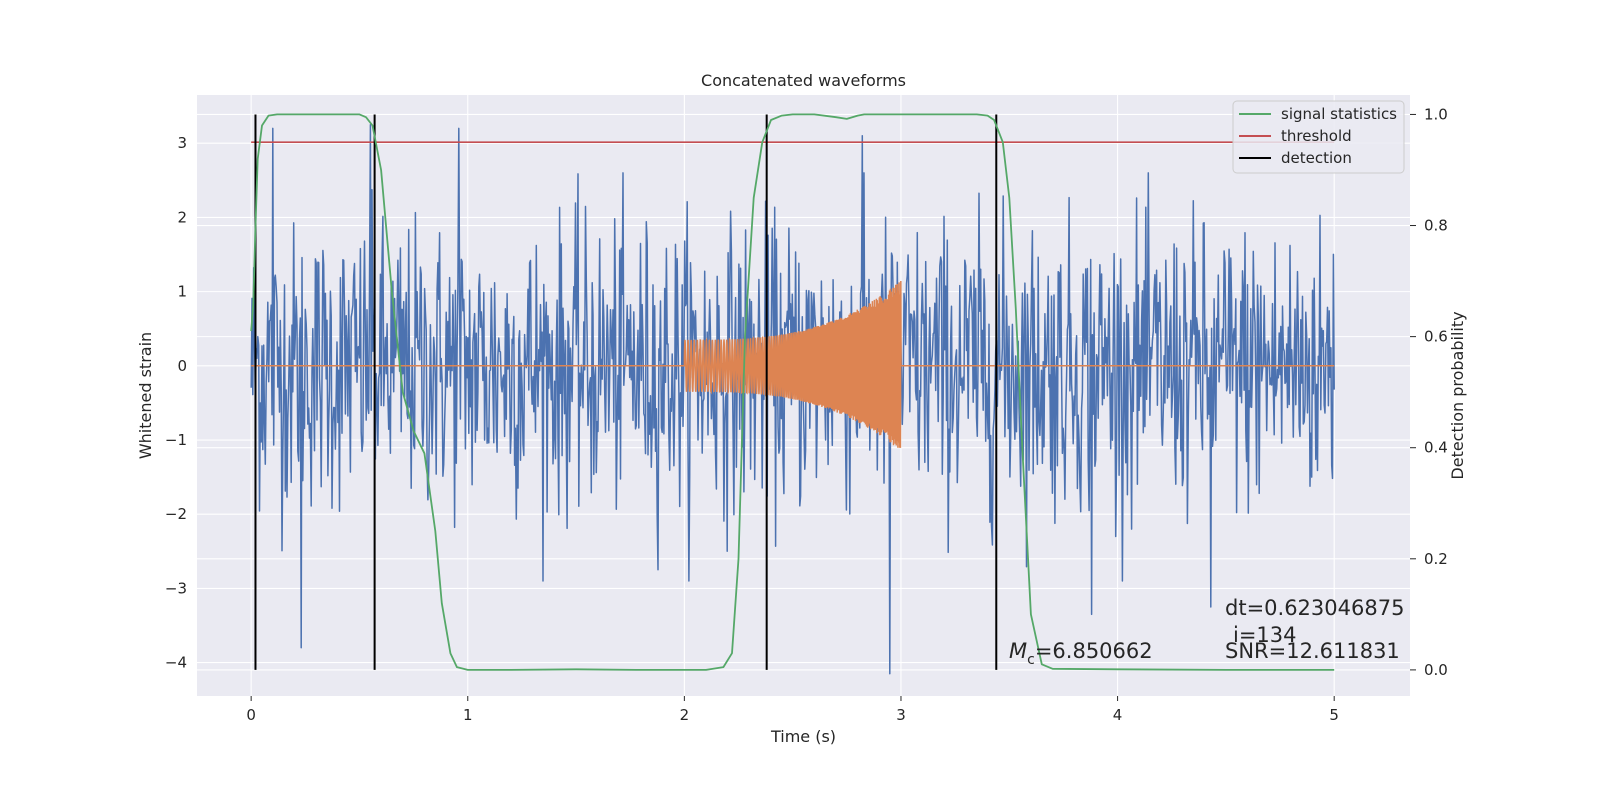  What do you see at coordinates (685, 715) in the screenshot?
I see `x-tick-label: 2` at bounding box center [685, 715].